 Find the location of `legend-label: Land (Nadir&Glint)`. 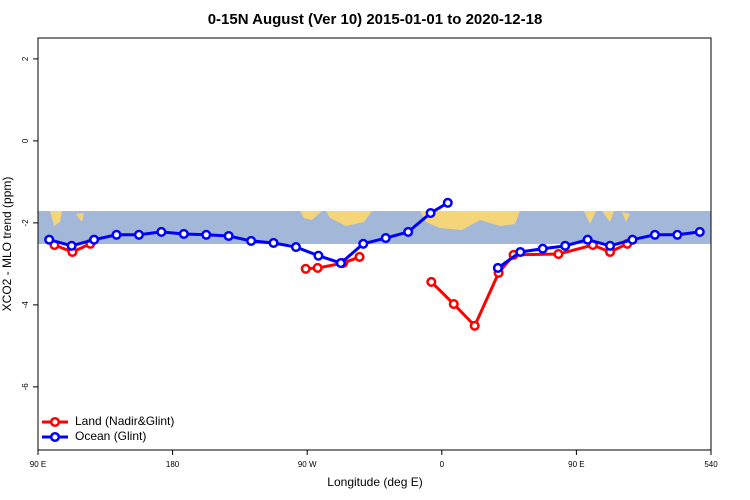

legend-label: Land (Nadir&Glint) is located at coordinates (124, 421).